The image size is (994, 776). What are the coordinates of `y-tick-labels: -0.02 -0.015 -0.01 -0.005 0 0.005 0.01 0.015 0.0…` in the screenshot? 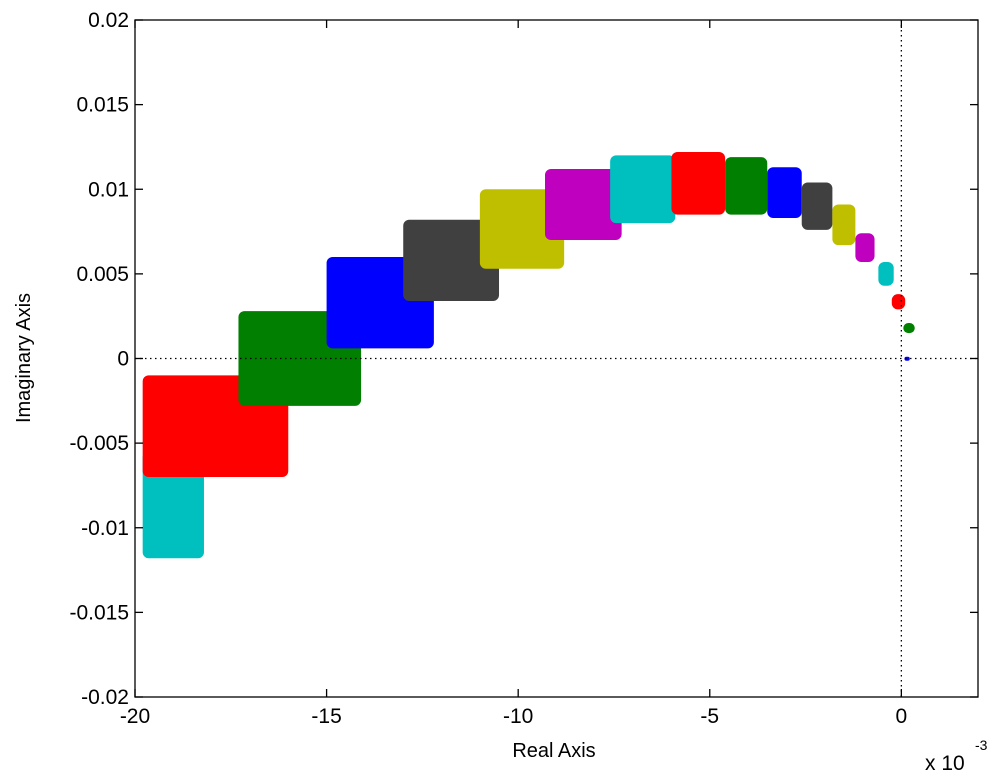 It's located at (99, 359).